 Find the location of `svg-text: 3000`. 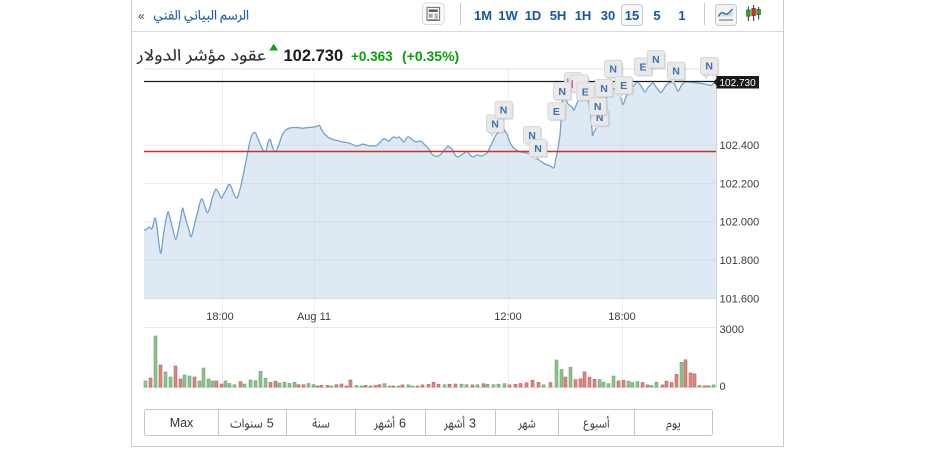

svg-text: 3000 is located at coordinates (732, 330).